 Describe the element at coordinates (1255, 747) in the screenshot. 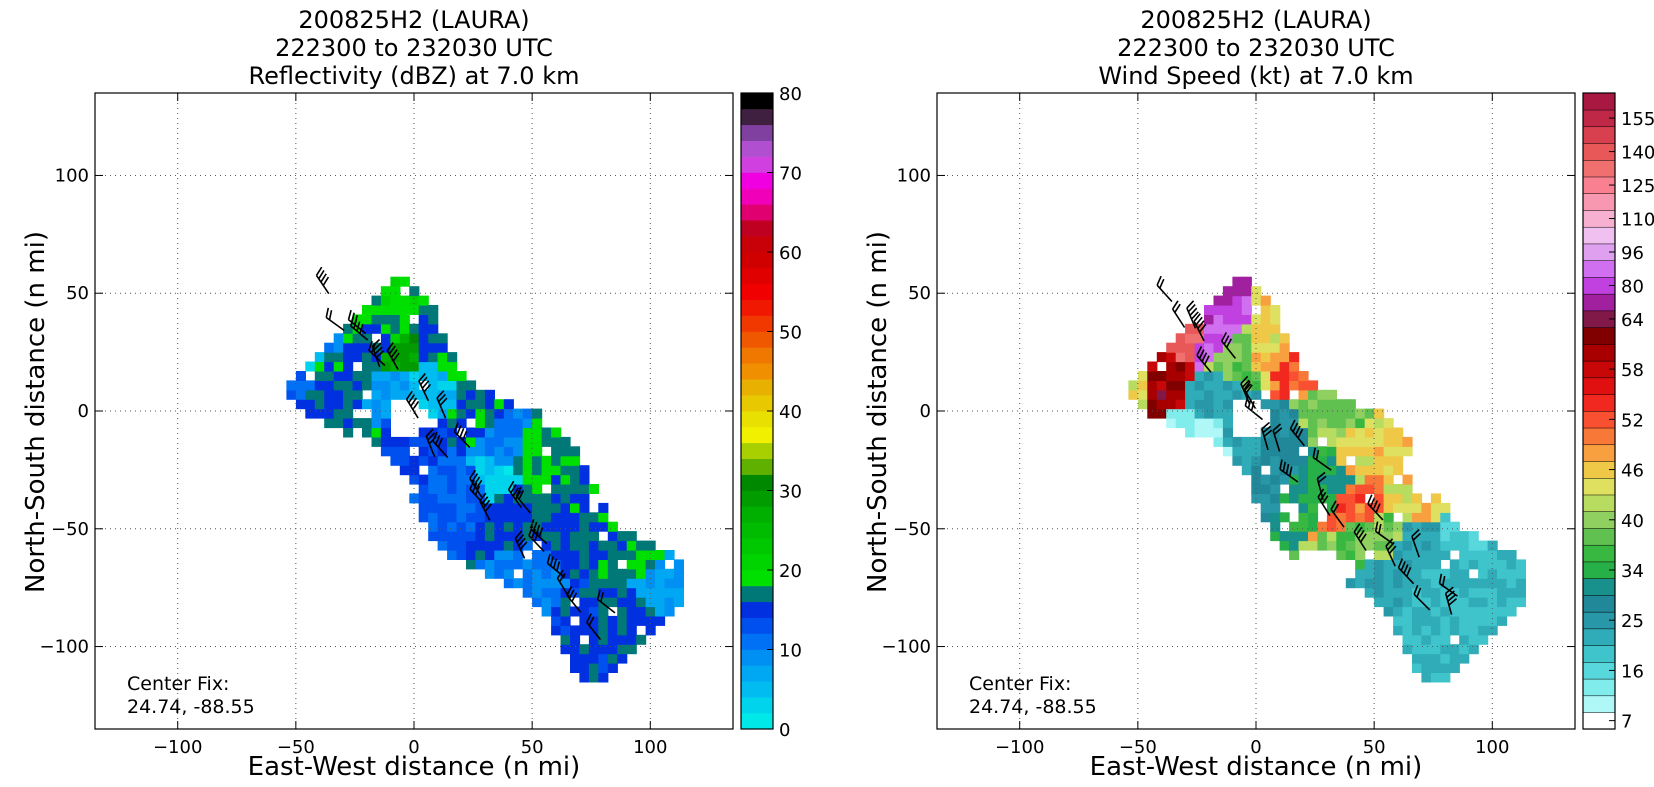

I see `x-tick-label: 0` at that location.